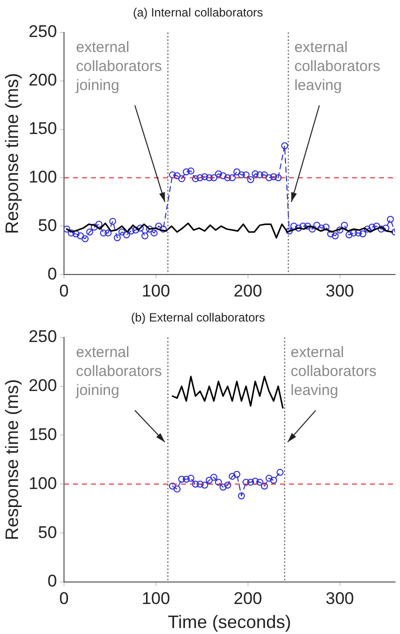 The height and width of the screenshot is (634, 400). Describe the element at coordinates (198, 13) in the screenshot. I see `chart-title: (a) Internal collaborators` at that location.